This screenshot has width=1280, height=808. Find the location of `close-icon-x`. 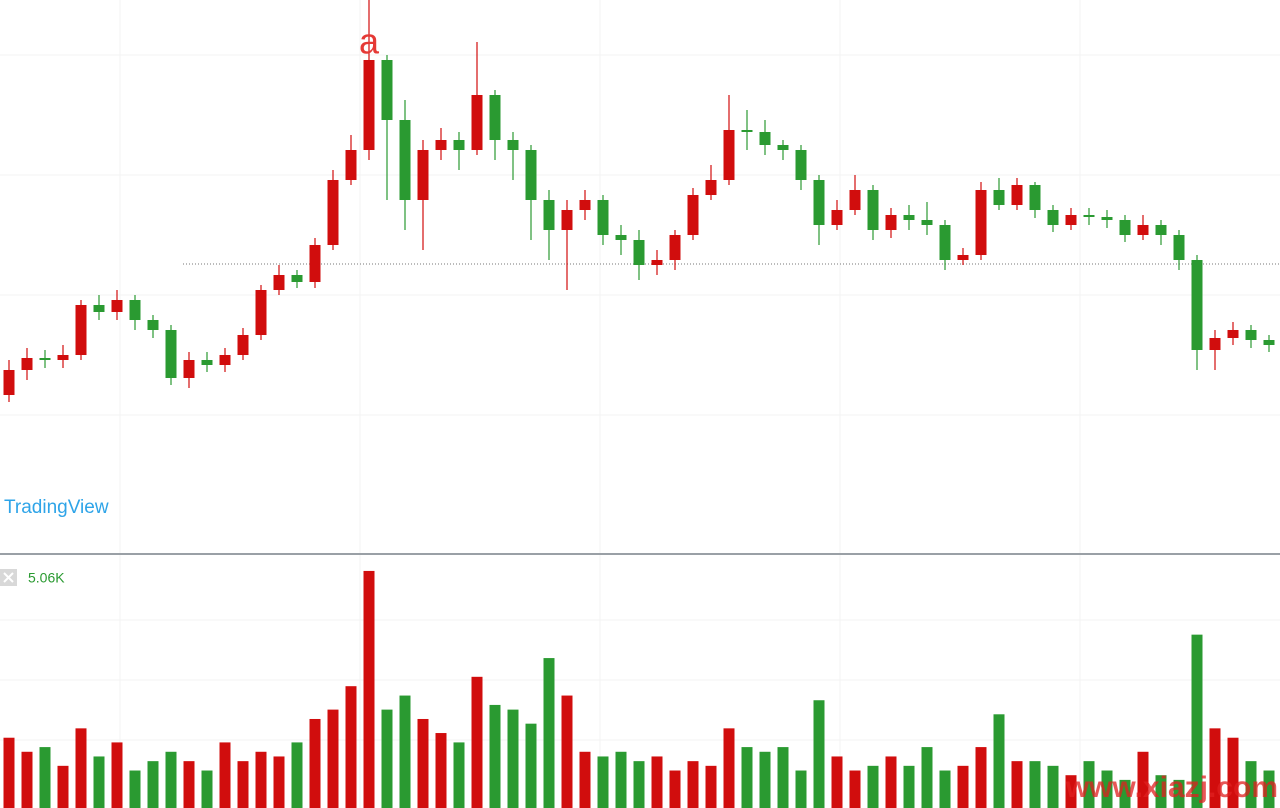

close-icon-x is located at coordinates (8, 577).